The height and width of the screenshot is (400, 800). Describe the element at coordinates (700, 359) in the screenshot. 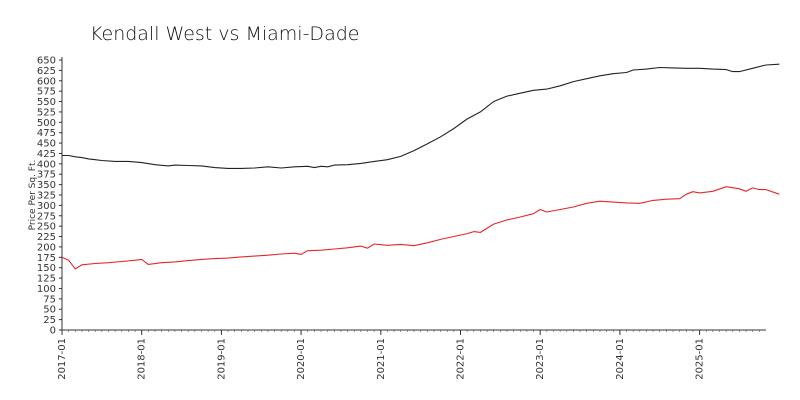

I see `x-tick-label: 2025-01` at that location.